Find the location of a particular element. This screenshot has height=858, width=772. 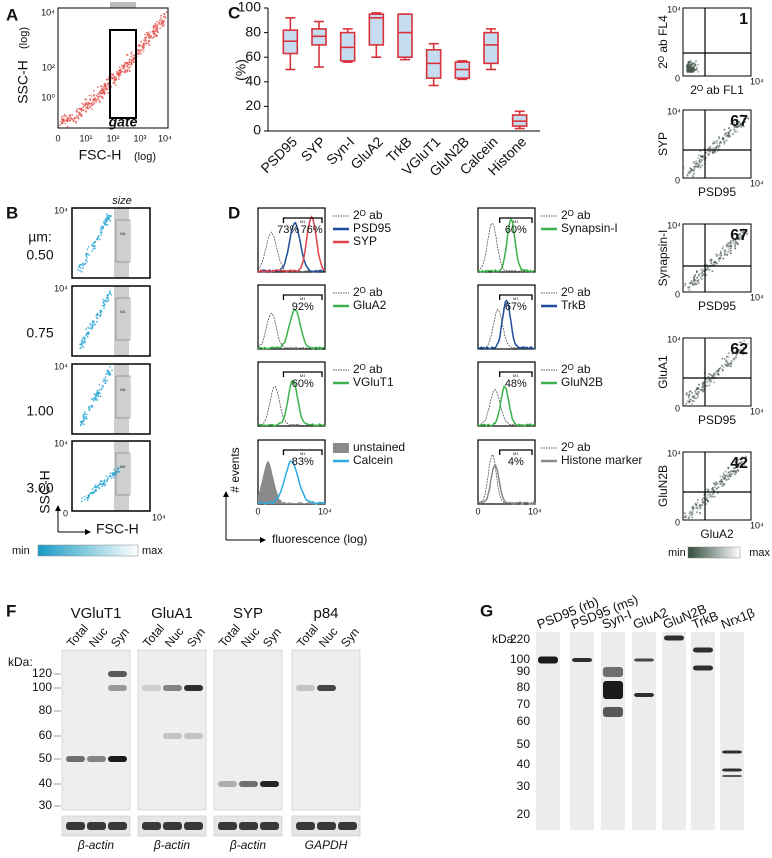

y-tick-label: 40 is located at coordinates (253, 81).